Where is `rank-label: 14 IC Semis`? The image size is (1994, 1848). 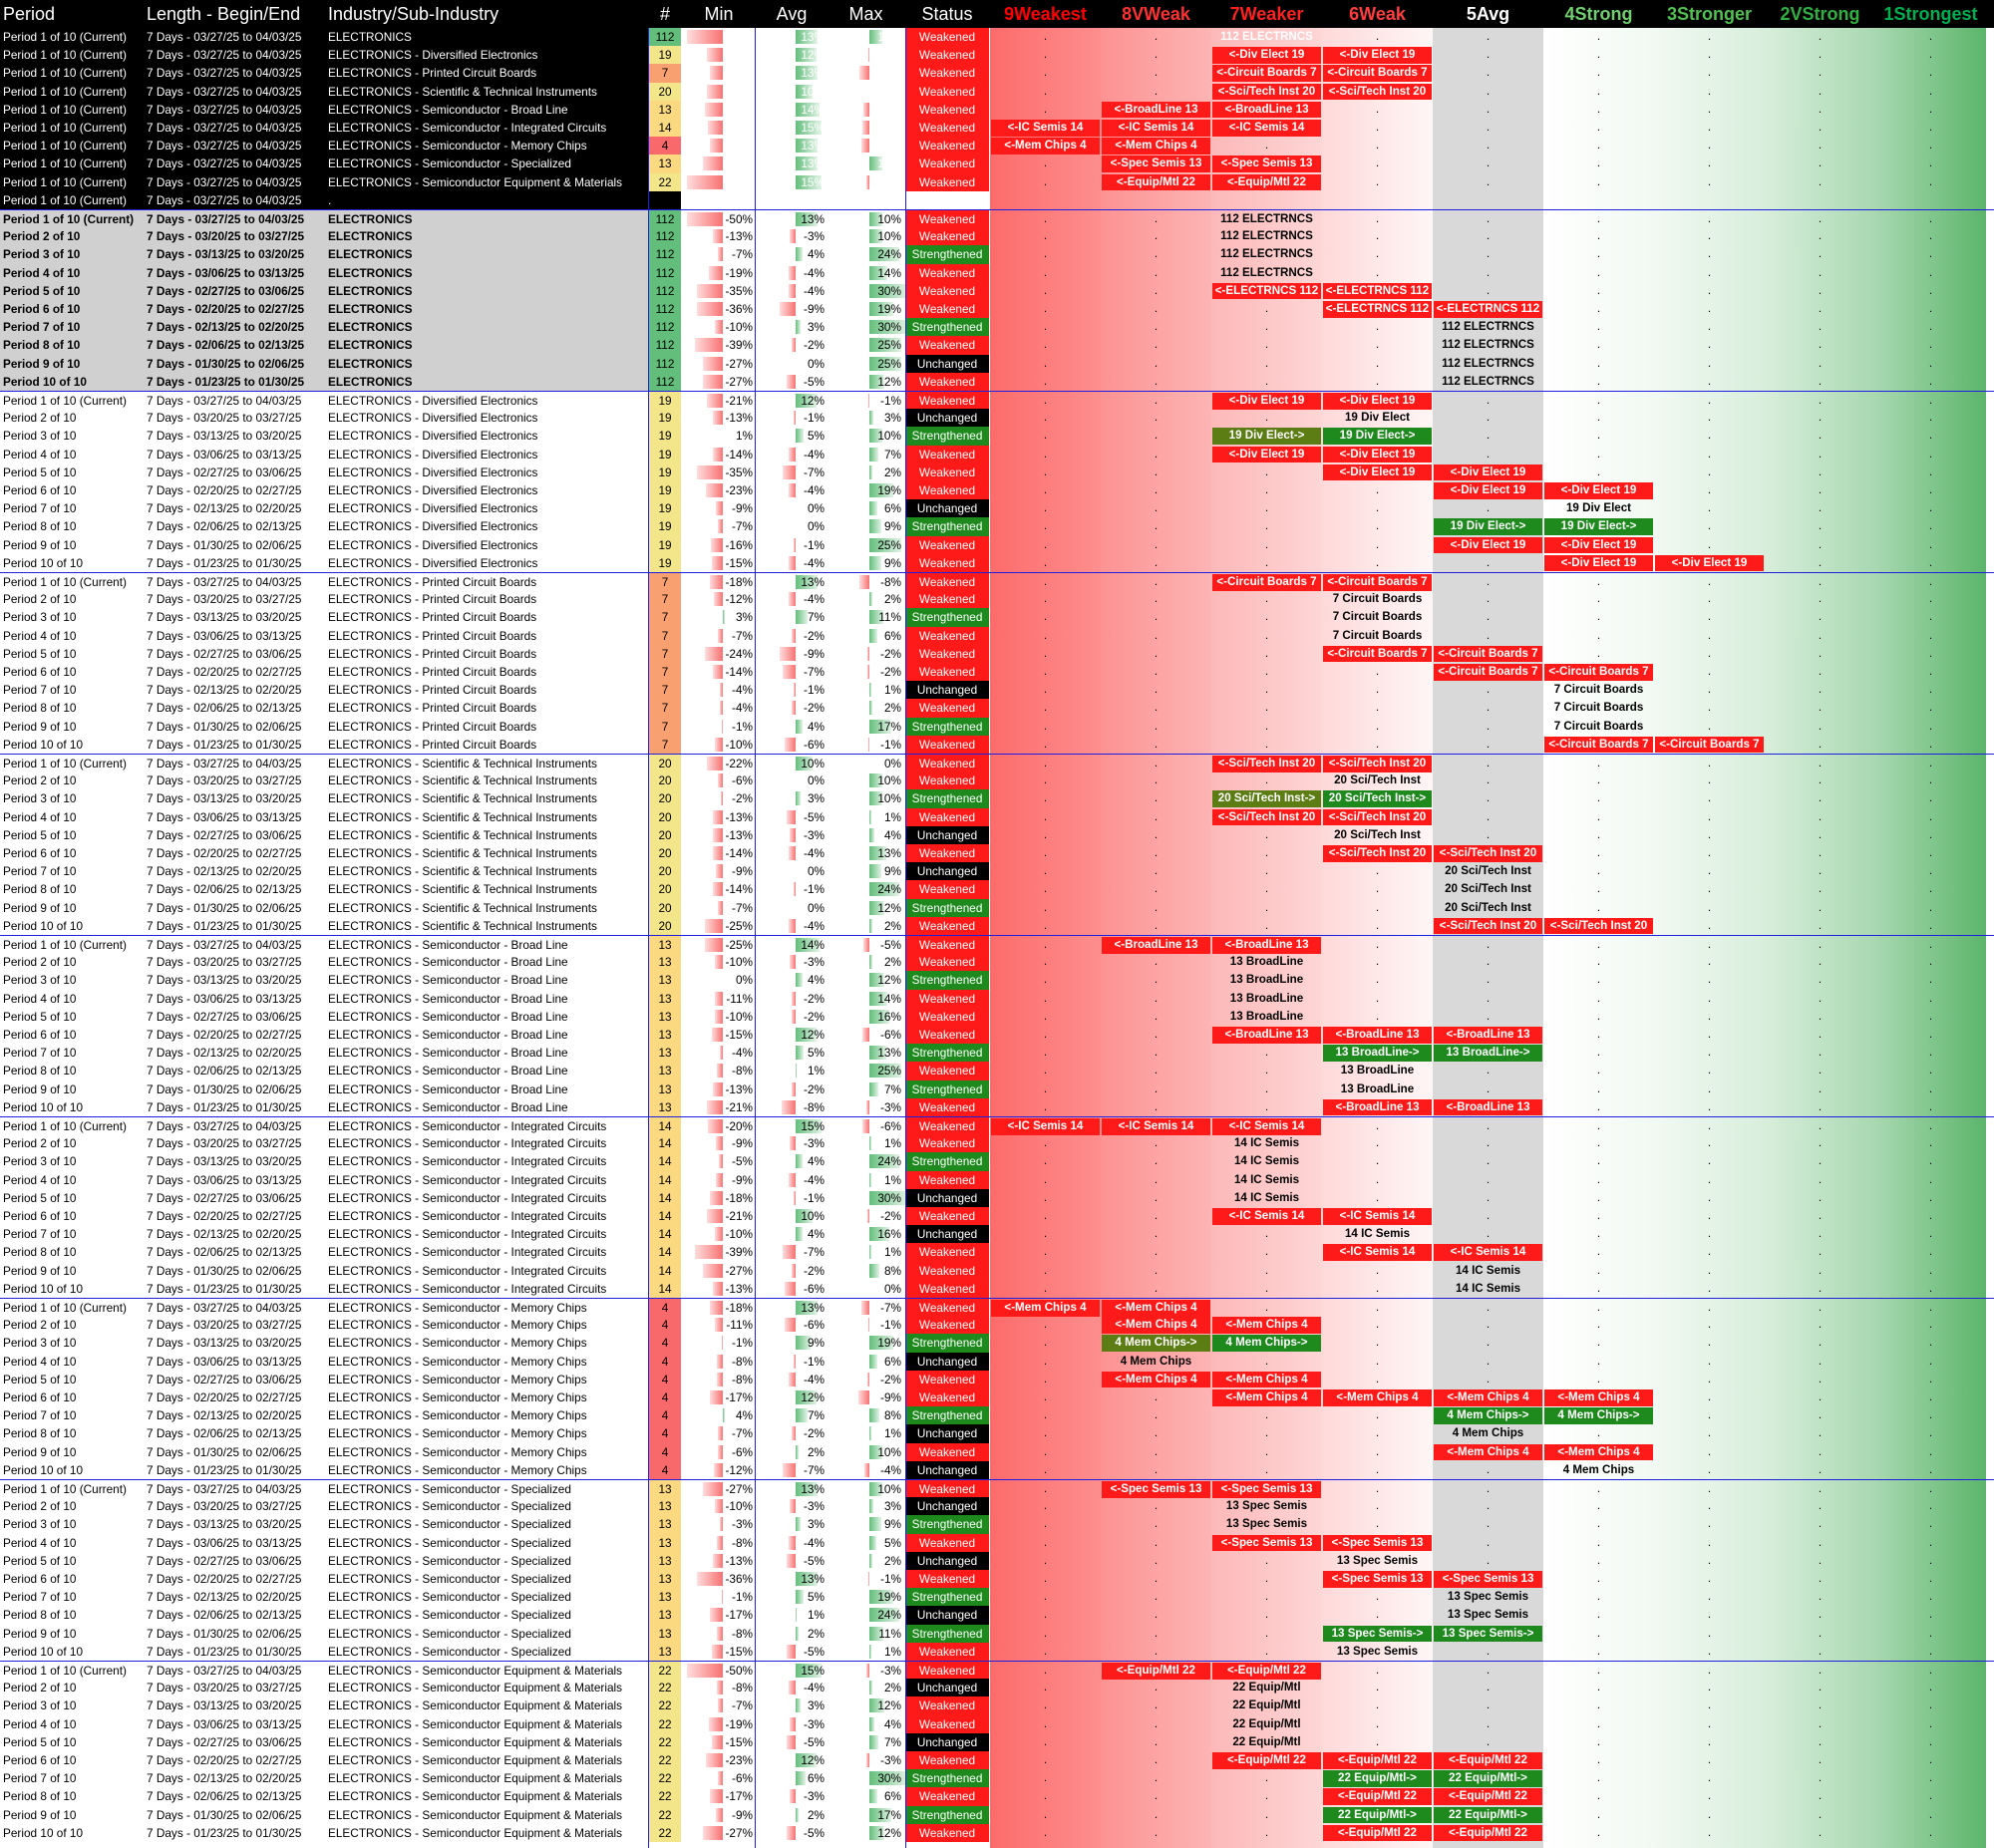 rank-label: 14 IC Semis is located at coordinates (1377, 1234).